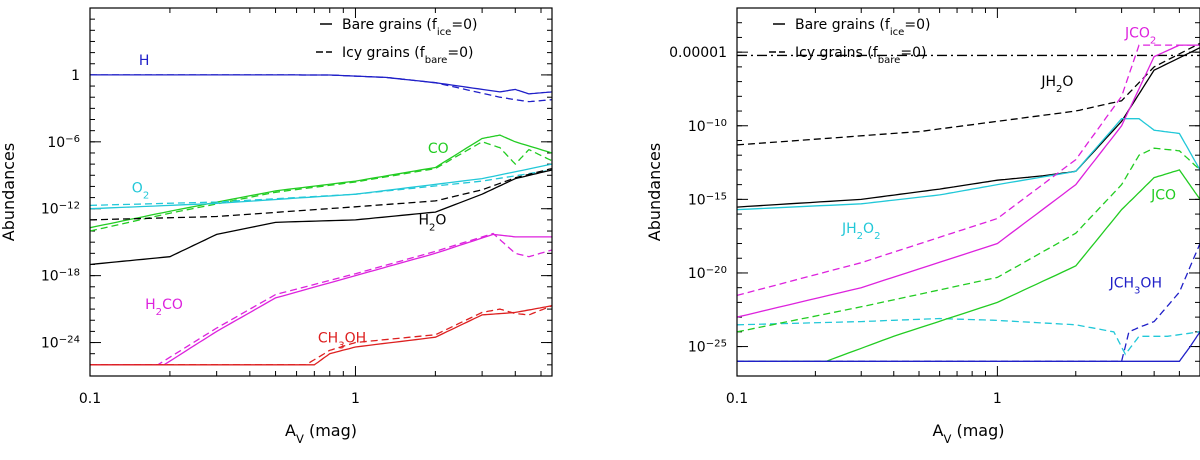 The width and height of the screenshot is (1200, 460). I want to click on left-series-h-solid, so click(321, 84).